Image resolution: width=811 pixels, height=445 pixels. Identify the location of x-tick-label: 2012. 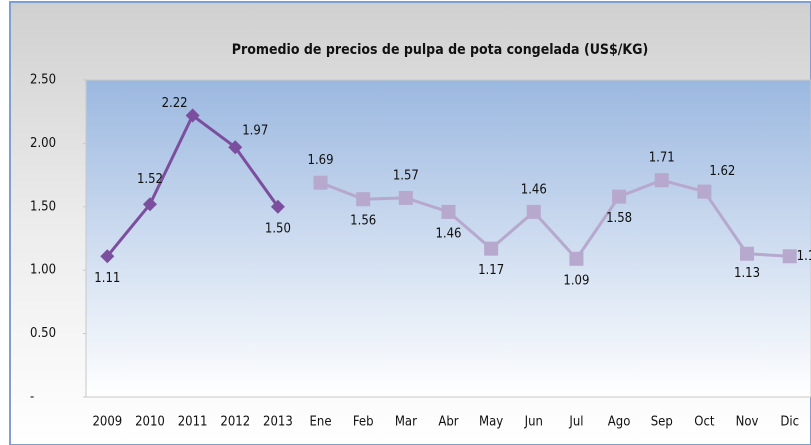
(235, 422).